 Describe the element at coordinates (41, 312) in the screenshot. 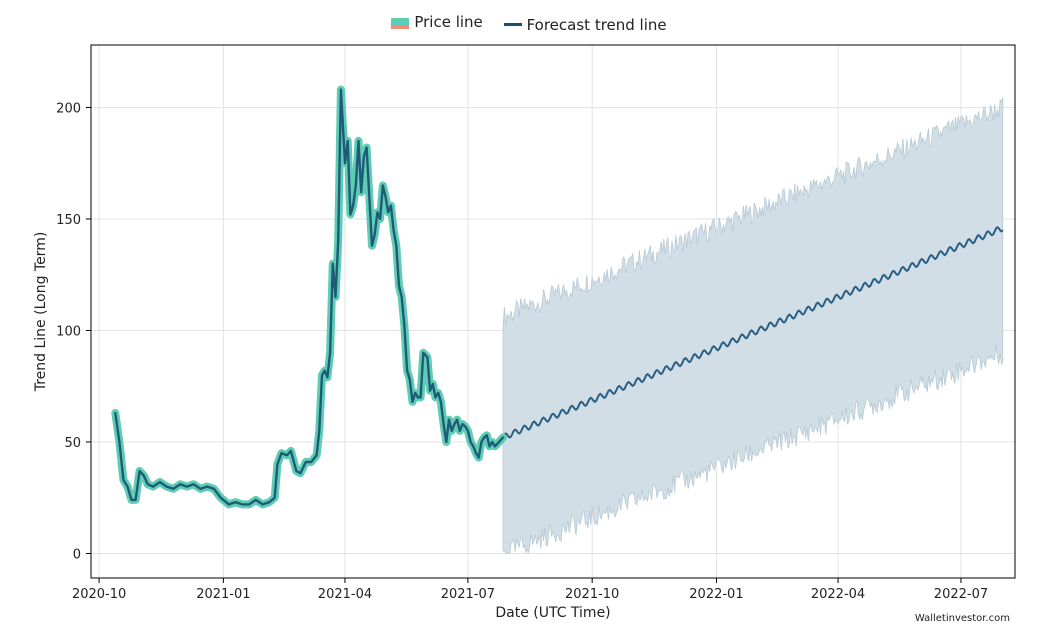

I see `y-axis-label: Trend Line (Long Term)` at that location.